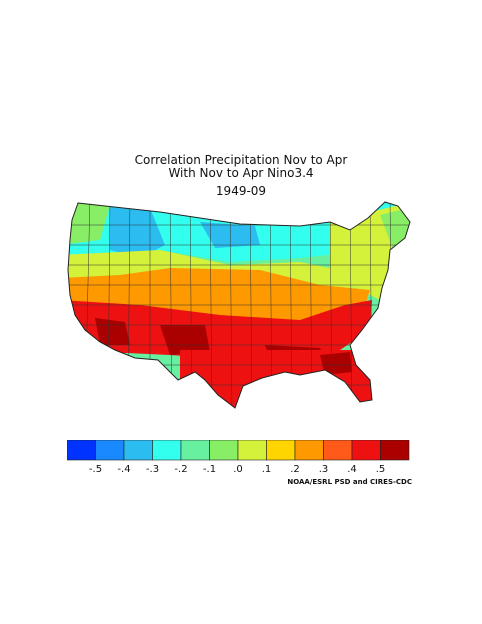  What do you see at coordinates (381, 469) in the screenshot?
I see `legend-tick-label: .5` at bounding box center [381, 469].